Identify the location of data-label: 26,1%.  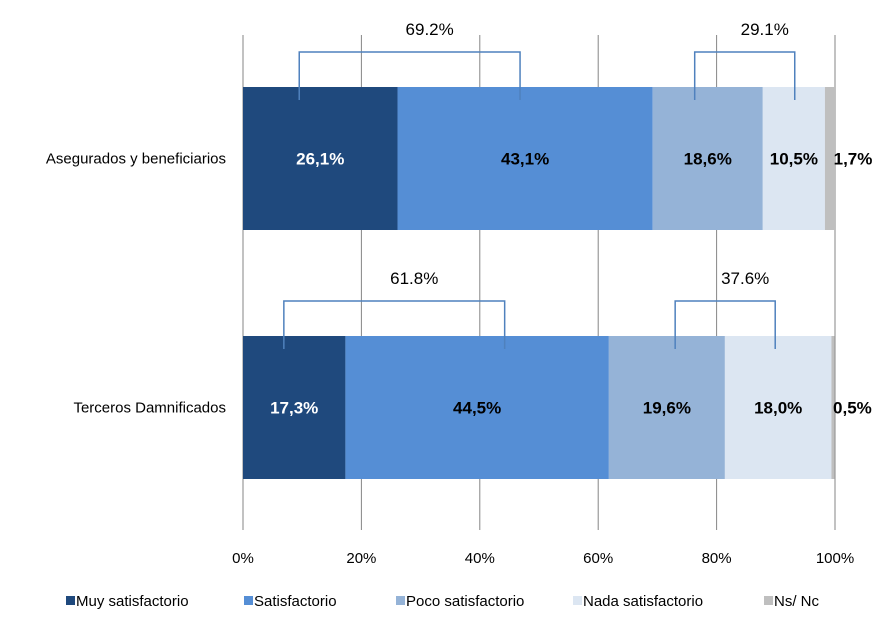
(320, 159).